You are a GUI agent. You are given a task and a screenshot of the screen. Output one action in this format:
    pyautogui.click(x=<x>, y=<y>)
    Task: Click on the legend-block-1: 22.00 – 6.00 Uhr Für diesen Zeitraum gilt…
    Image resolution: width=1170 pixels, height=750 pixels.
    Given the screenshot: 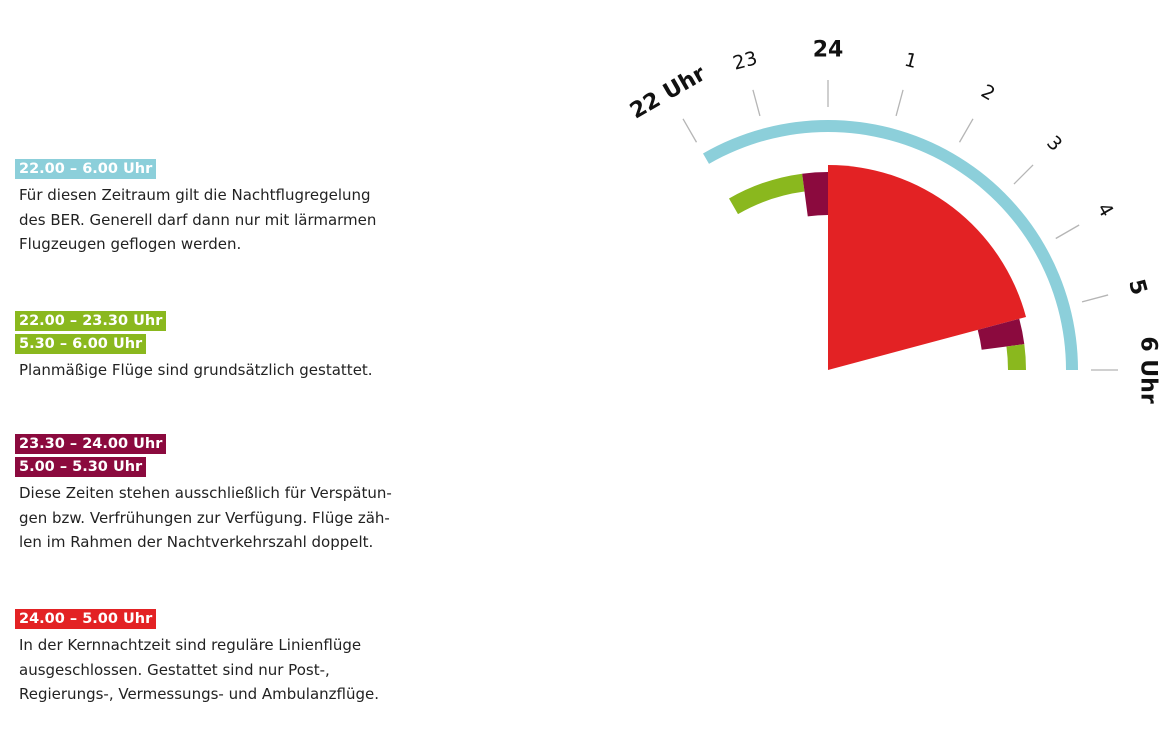 What is the action you would take?
    pyautogui.click(x=240, y=207)
    